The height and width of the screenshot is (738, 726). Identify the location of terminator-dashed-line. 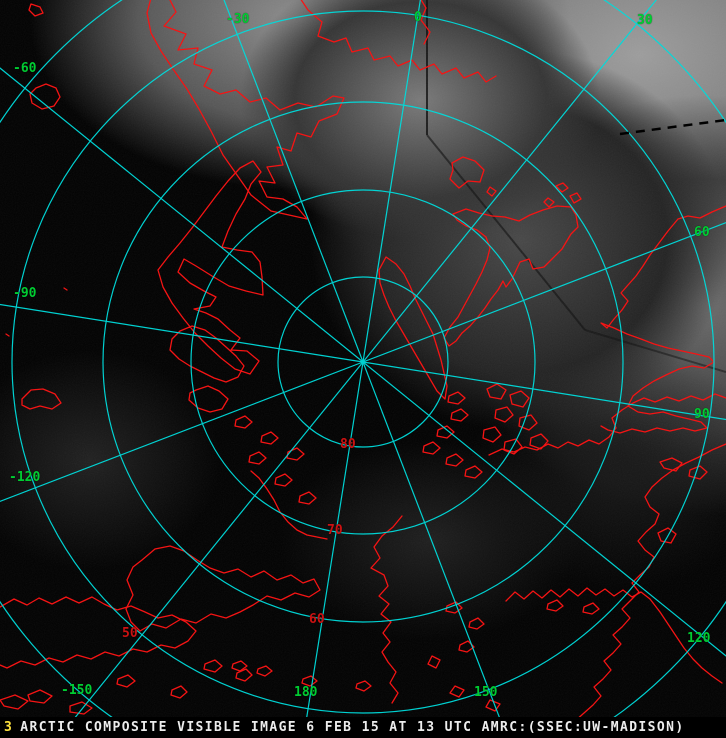
(672, 127).